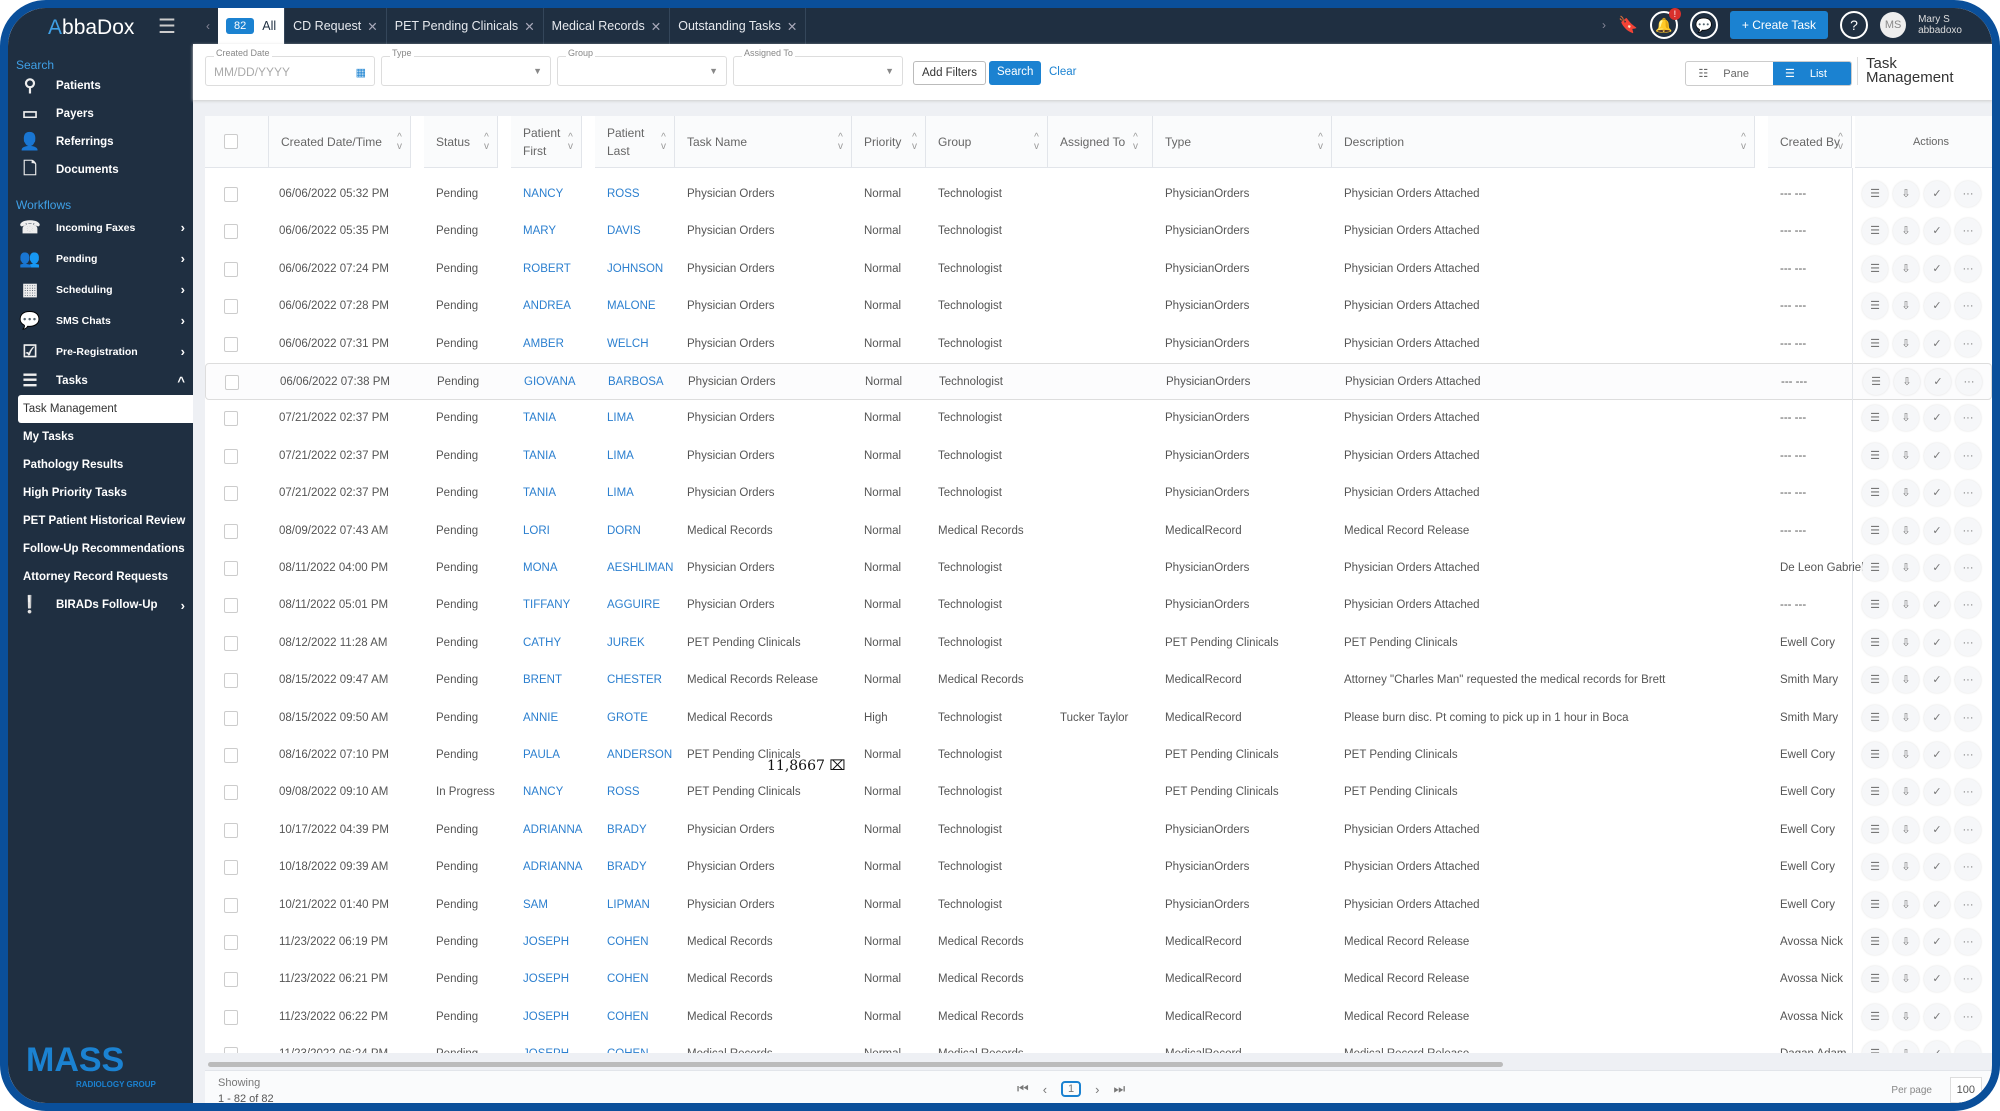 Image resolution: width=2000 pixels, height=1111 pixels. Describe the element at coordinates (1723, 74) in the screenshot. I see `pane-view-button: ☷ Pane` at that location.